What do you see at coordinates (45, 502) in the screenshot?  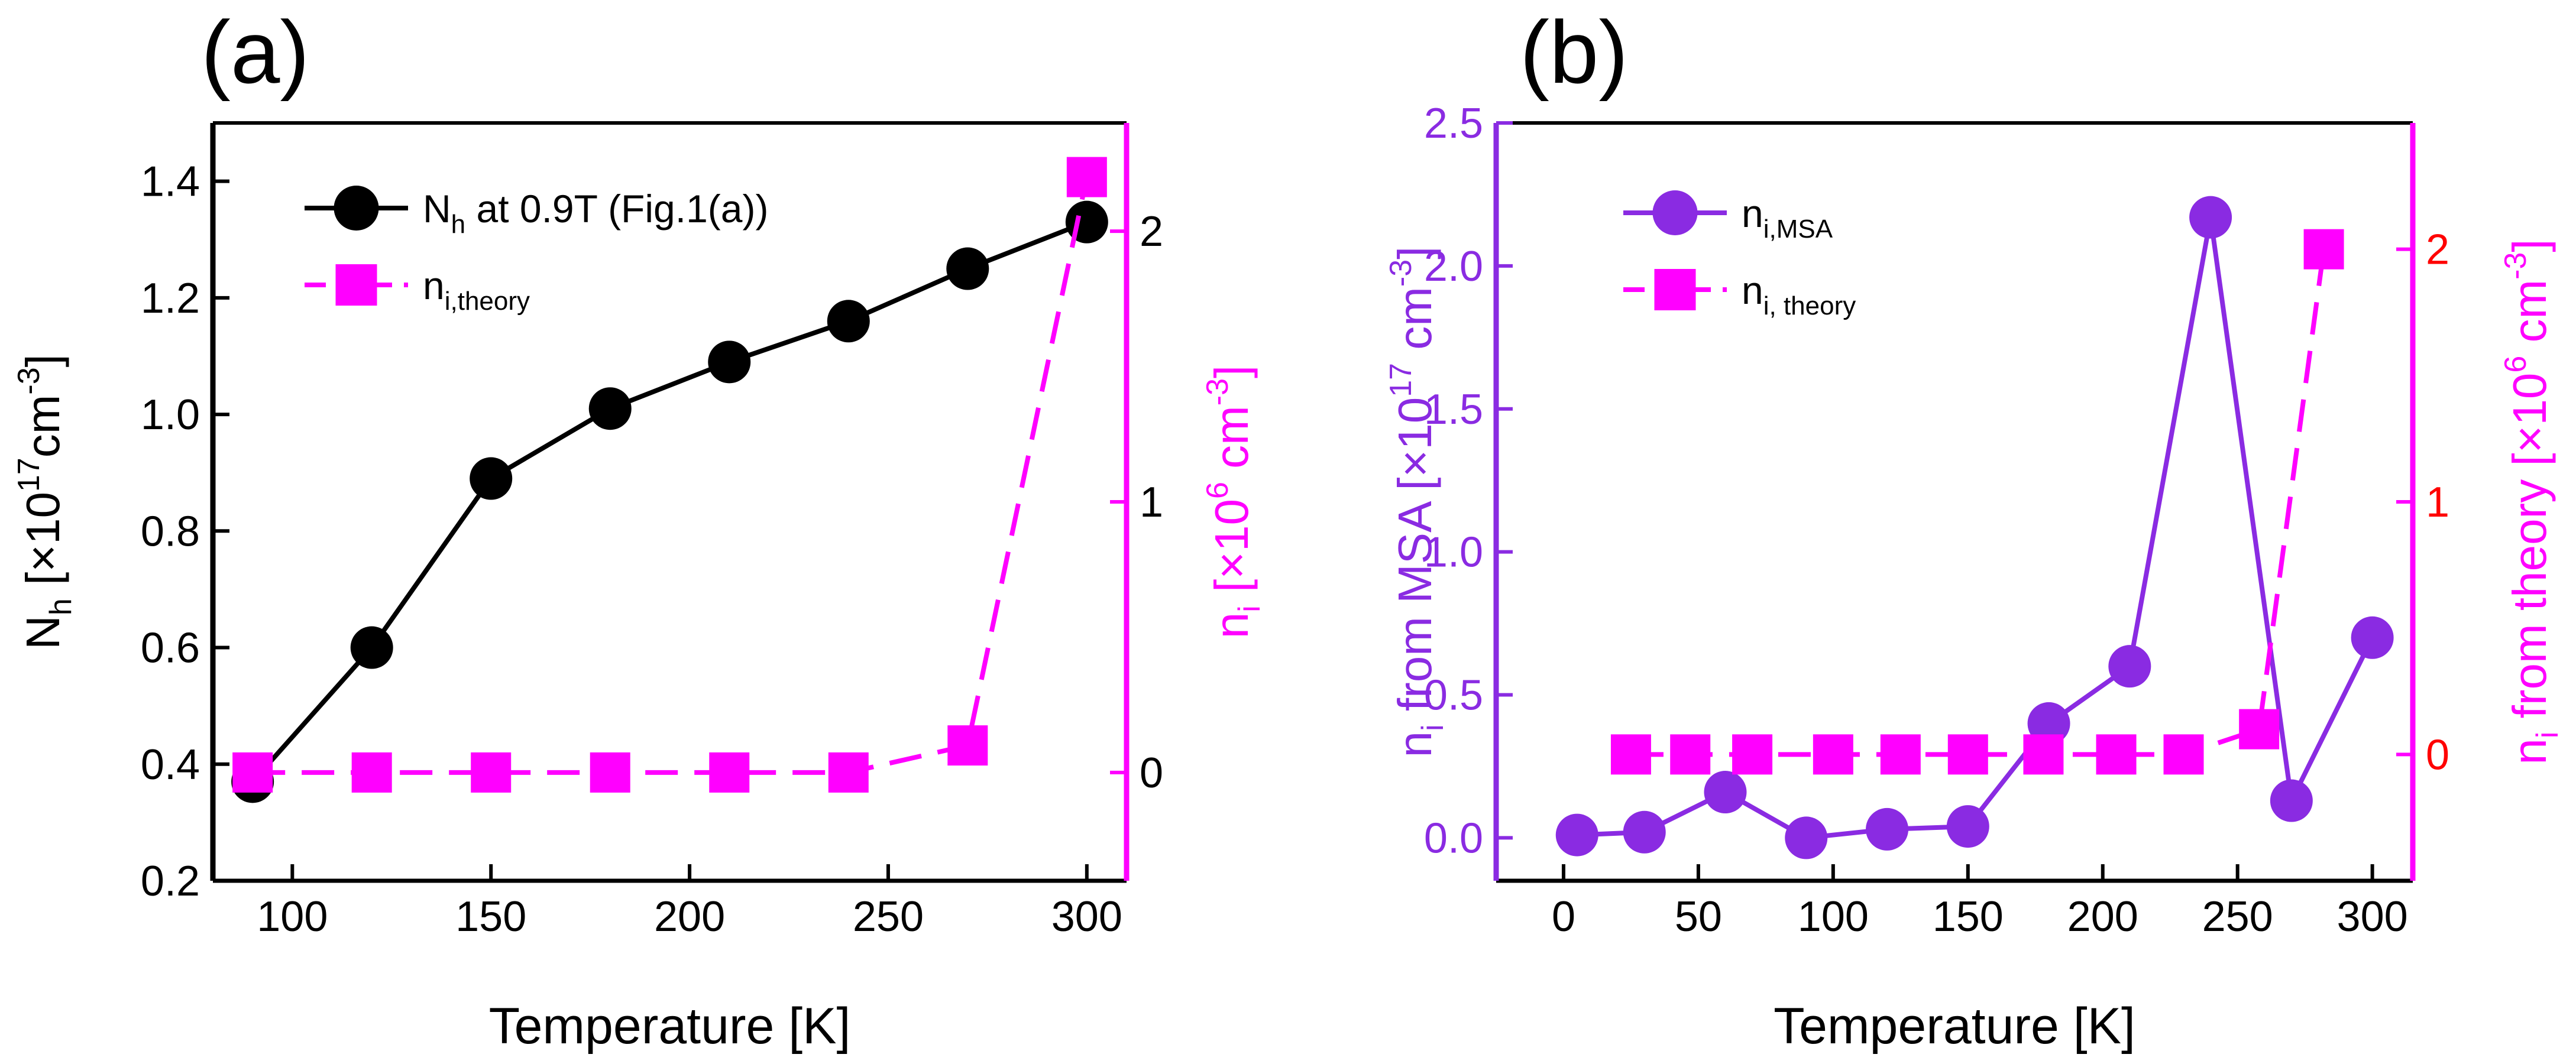 I see `y-left-axis-title: Nh [×1017cm-3]` at bounding box center [45, 502].